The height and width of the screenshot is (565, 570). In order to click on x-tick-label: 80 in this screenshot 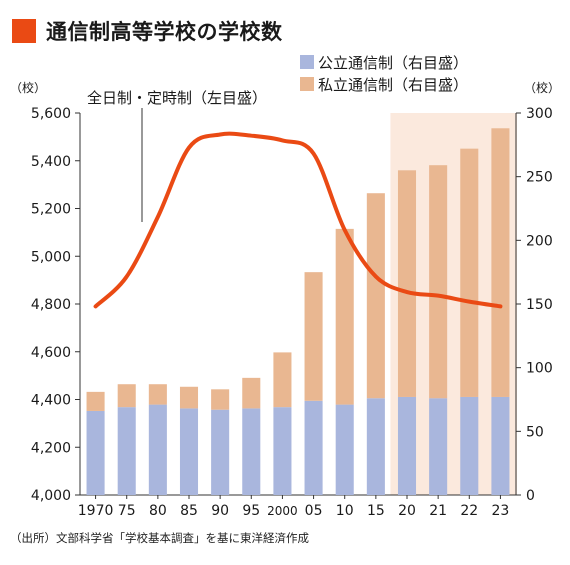, I will do `click(158, 511)`.